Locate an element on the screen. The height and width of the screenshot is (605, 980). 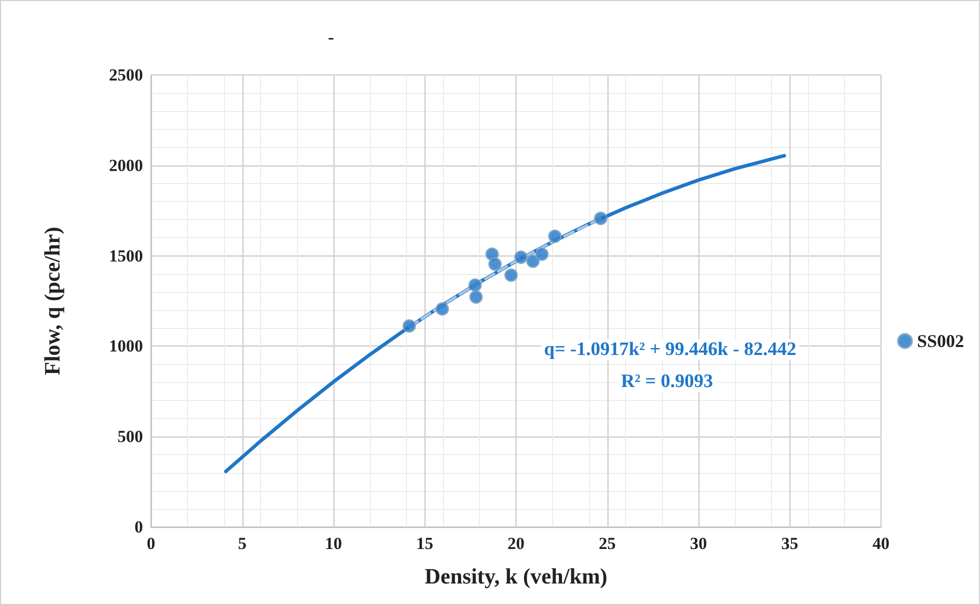
y-tick-label: 500 is located at coordinates (130, 436).